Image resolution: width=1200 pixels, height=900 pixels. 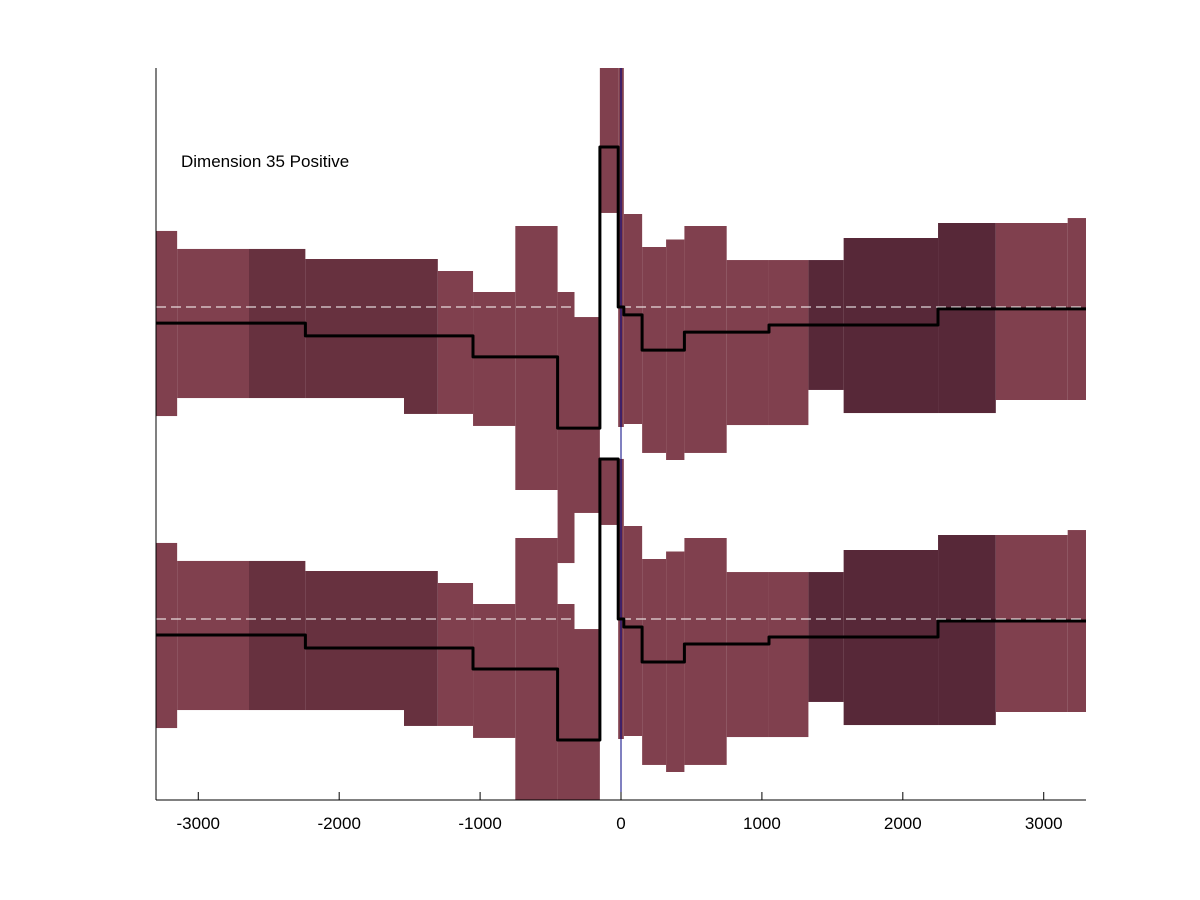 I want to click on x-tick-label: 2000, so click(x=903, y=823).